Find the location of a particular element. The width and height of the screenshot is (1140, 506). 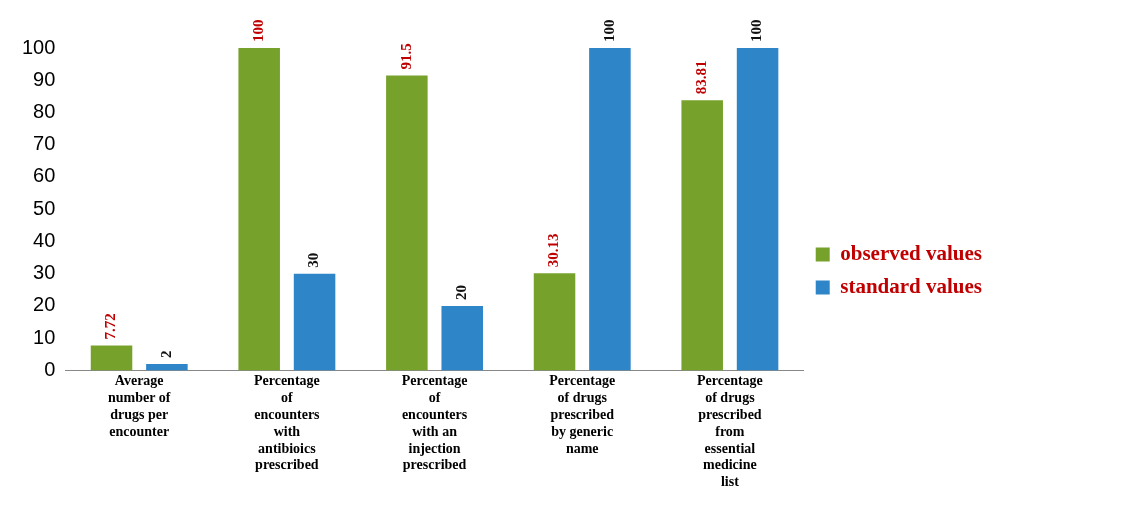

data-label: 83.81 is located at coordinates (701, 77).